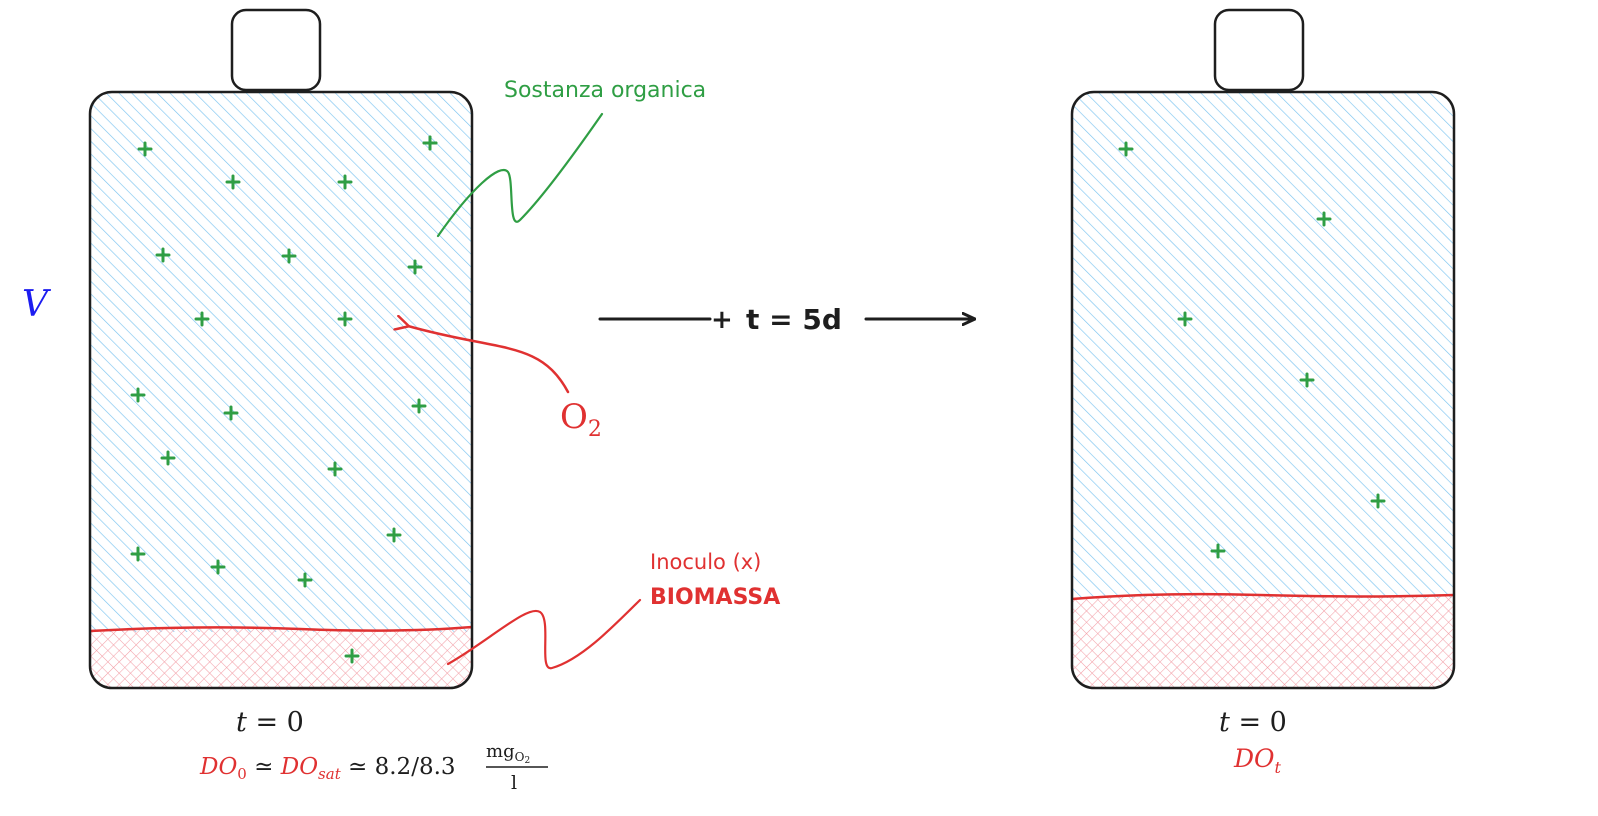  I want to click on time-arrow-plus: +, so click(722, 320).